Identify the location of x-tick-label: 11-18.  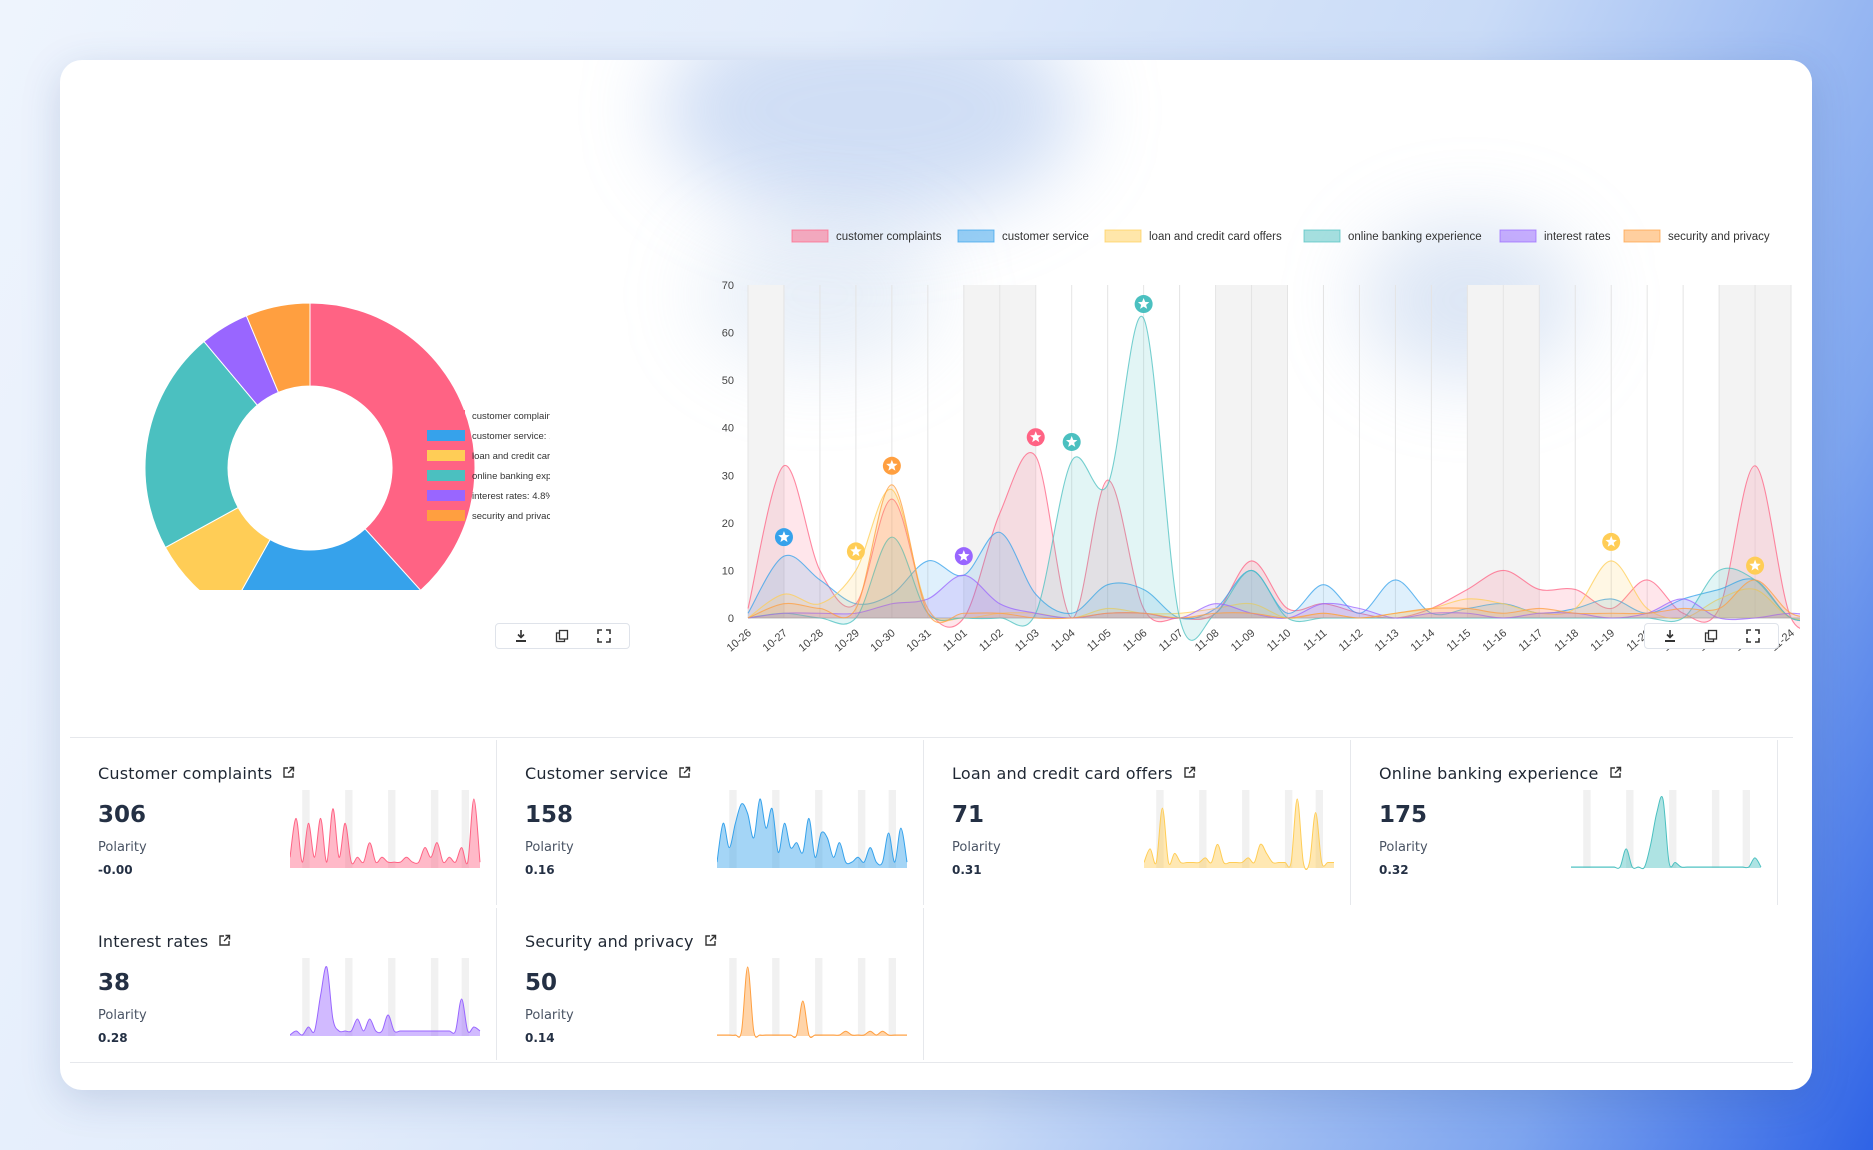
(1567, 640).